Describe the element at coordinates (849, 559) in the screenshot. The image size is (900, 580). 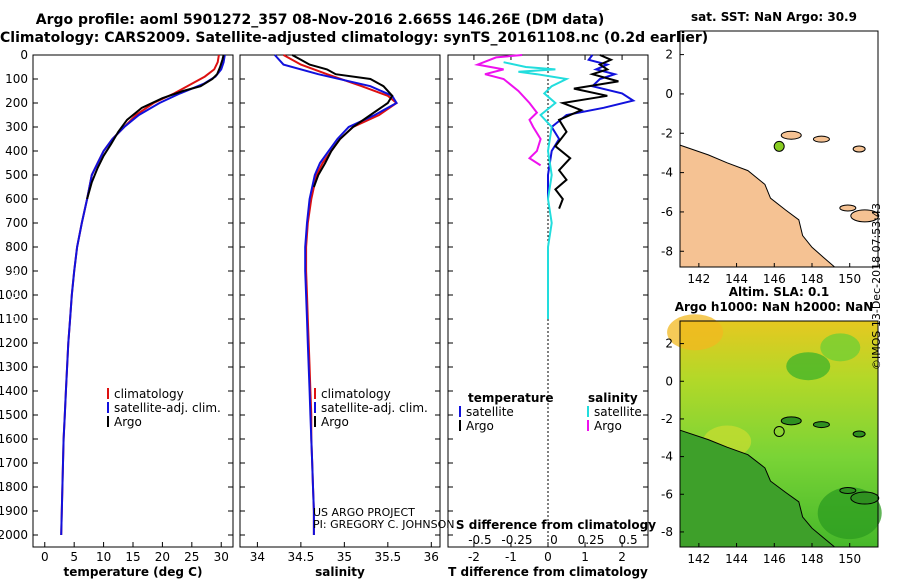
I see `altimetry-map-xtick-label: 150` at that location.